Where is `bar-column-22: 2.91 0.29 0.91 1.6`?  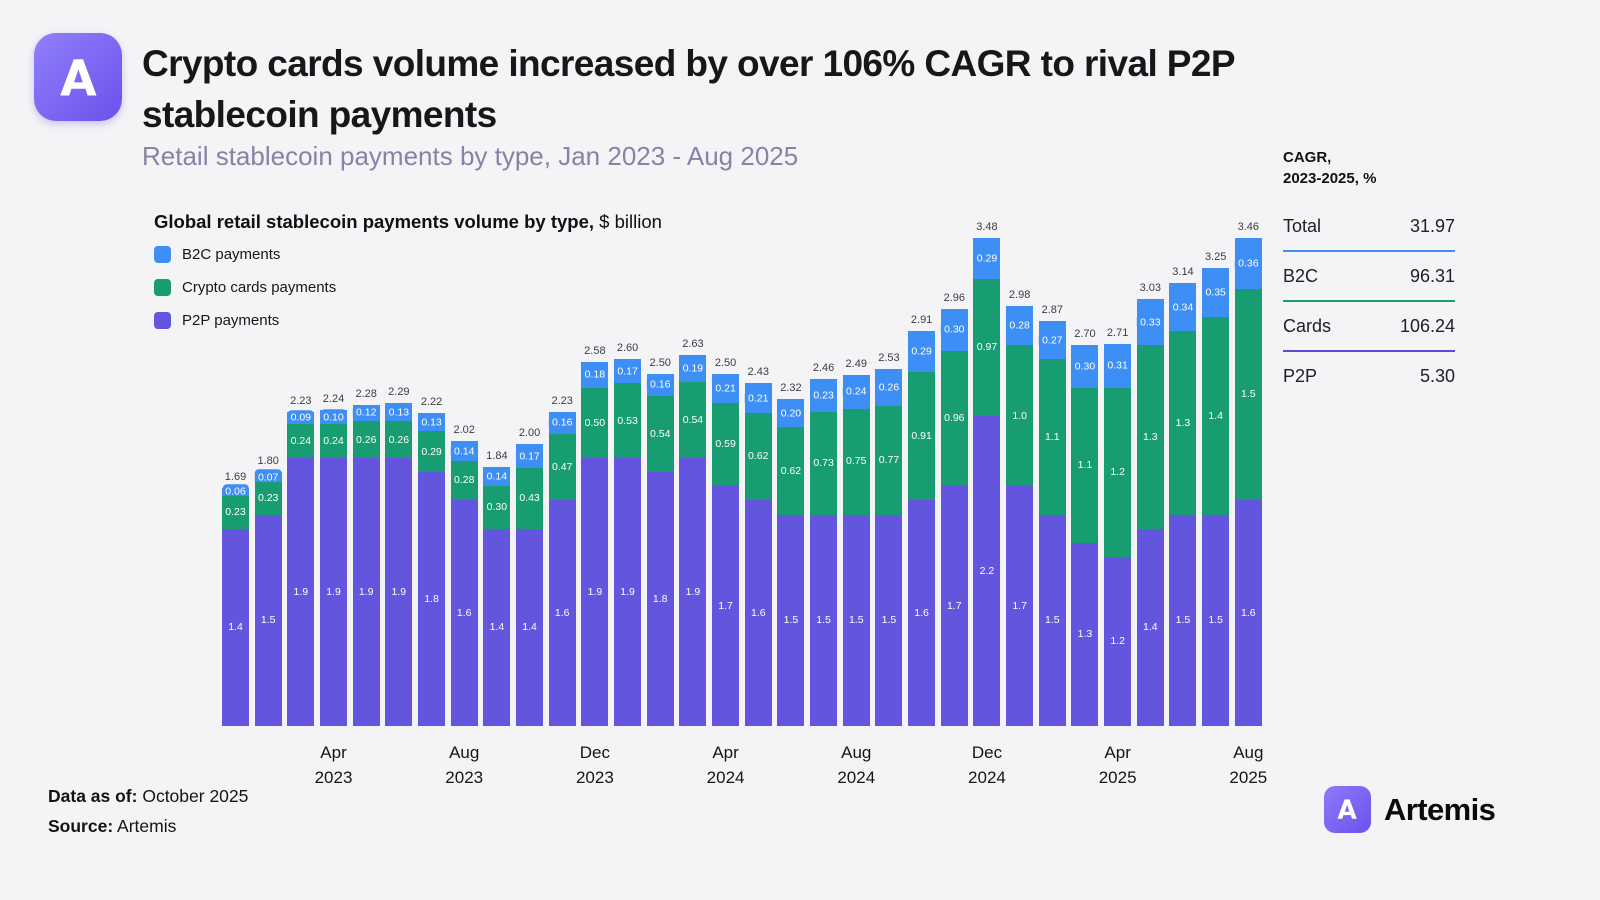
bar-column-22: 2.91 0.29 0.91 1.6 is located at coordinates (922, 520).